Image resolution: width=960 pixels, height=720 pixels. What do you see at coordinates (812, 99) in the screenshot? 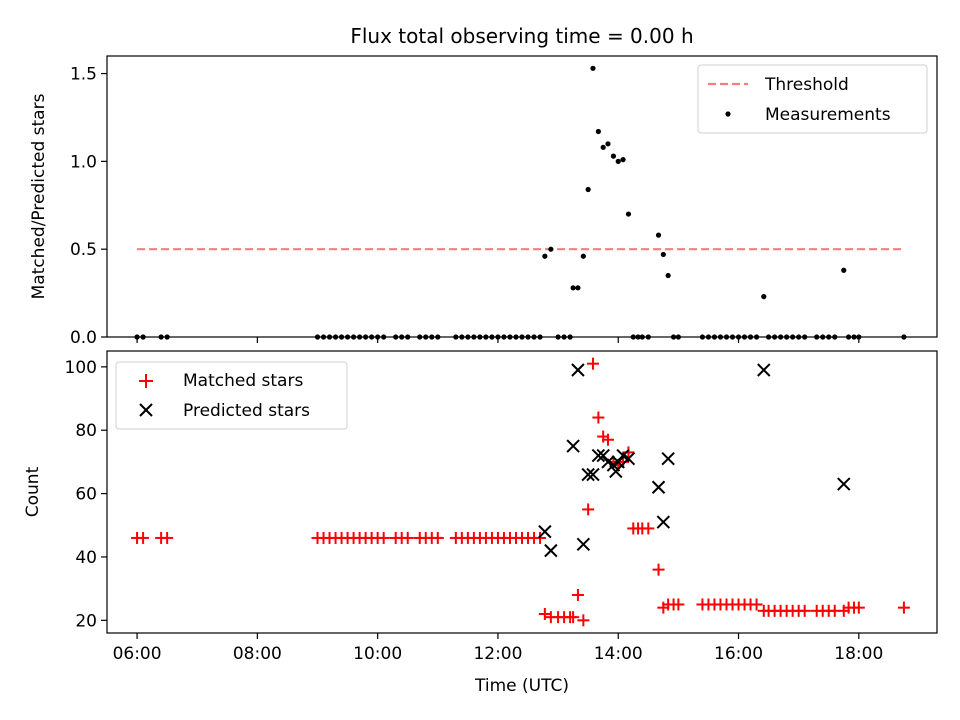
I see `top-legend: Threshold Measurements` at bounding box center [812, 99].